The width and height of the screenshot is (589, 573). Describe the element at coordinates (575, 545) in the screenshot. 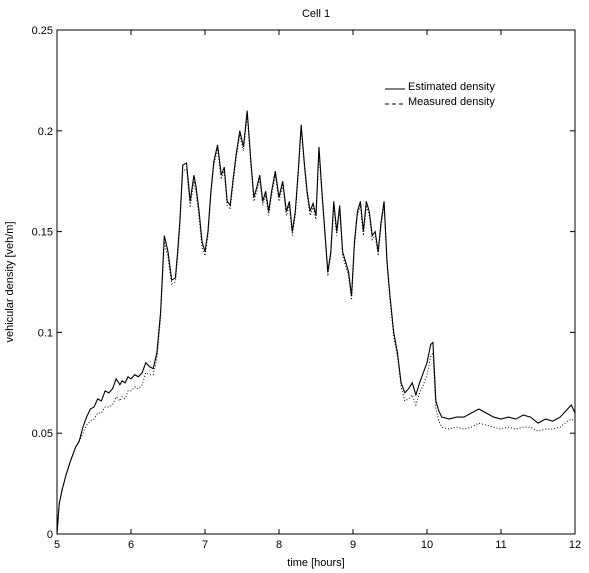

I see `x-tick-label: 12` at that location.